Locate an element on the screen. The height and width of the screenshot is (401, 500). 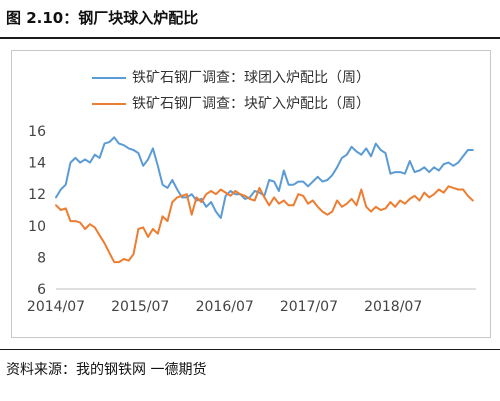
legend-swatch-lump is located at coordinates (109, 104).